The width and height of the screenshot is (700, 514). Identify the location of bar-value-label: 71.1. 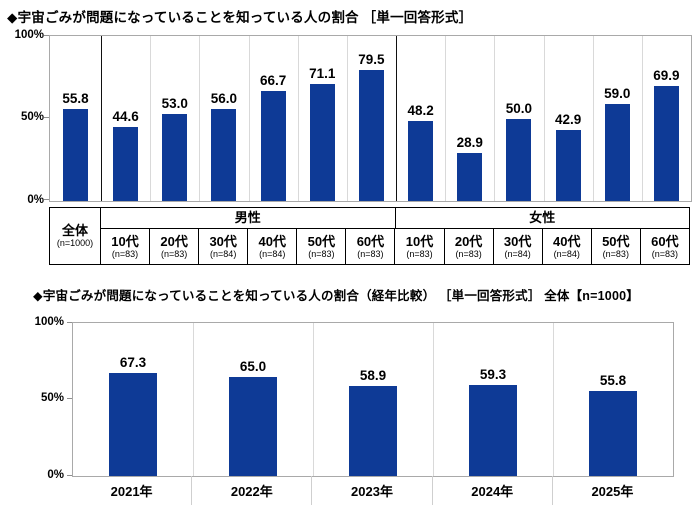
(322, 73).